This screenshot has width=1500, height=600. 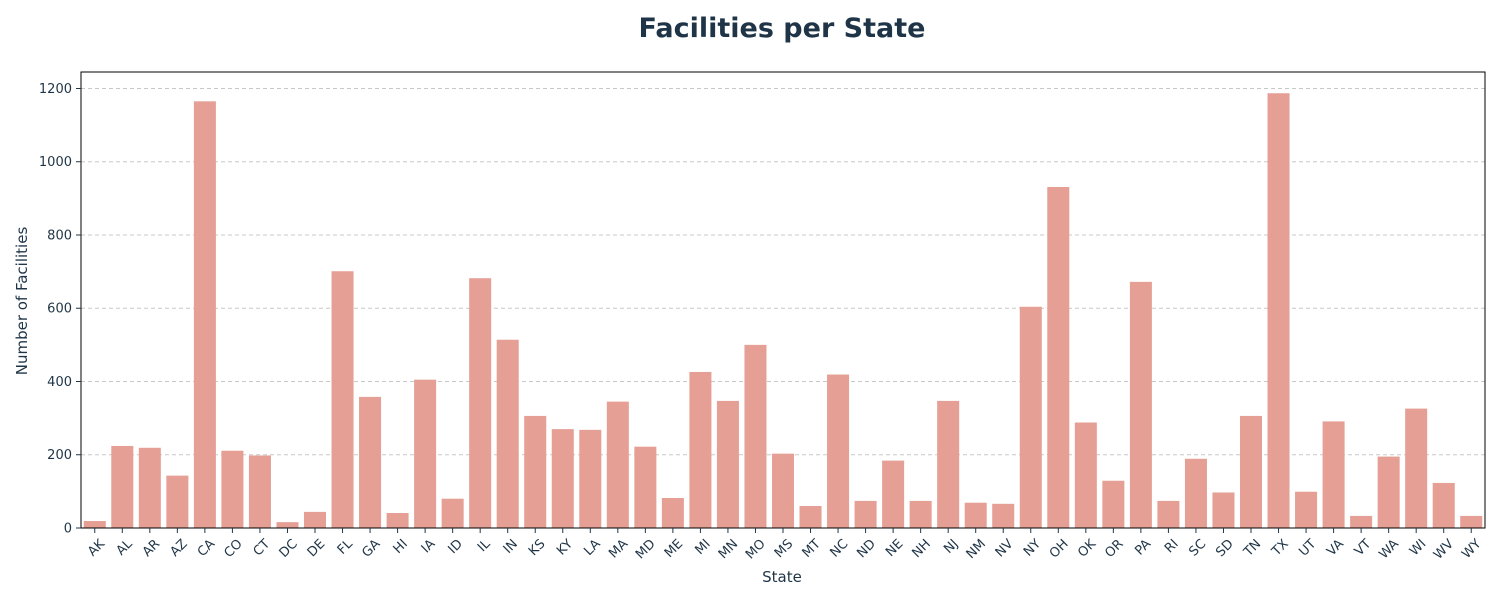 I want to click on bar-wi, so click(x=1416, y=468).